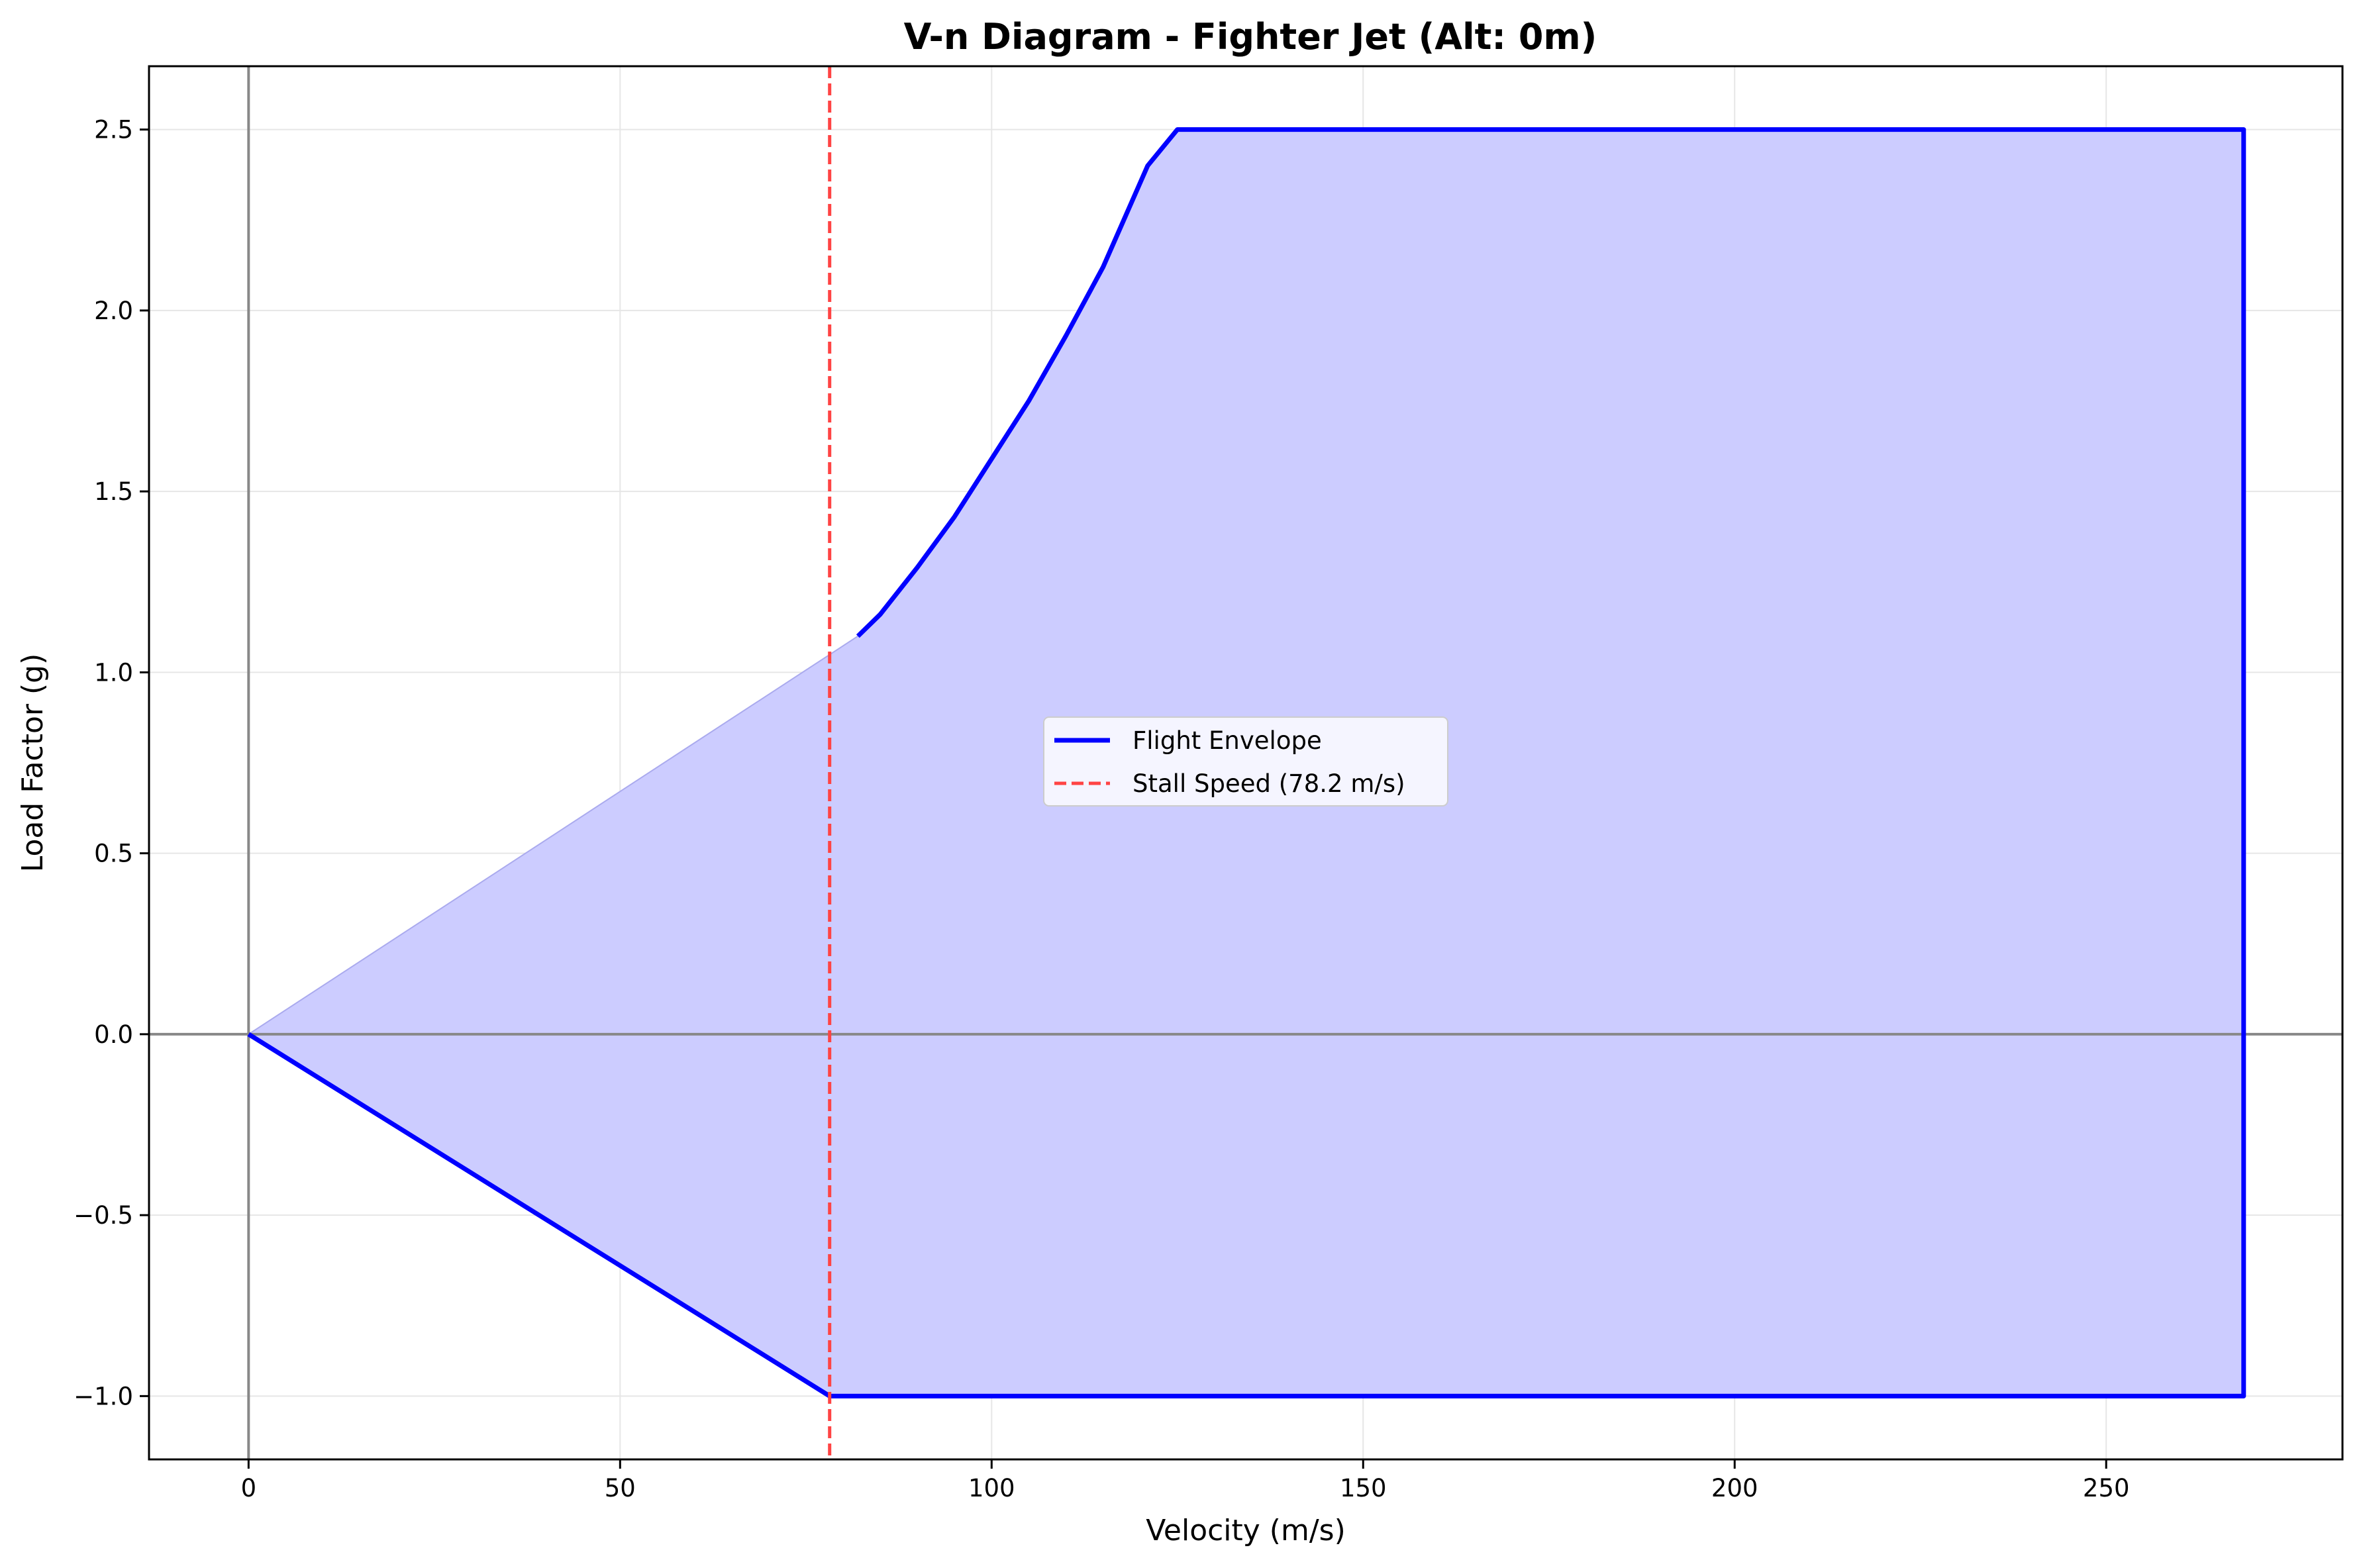 The width and height of the screenshot is (2363, 1568). What do you see at coordinates (113, 491) in the screenshot?
I see `y-tick-label: 1.5` at bounding box center [113, 491].